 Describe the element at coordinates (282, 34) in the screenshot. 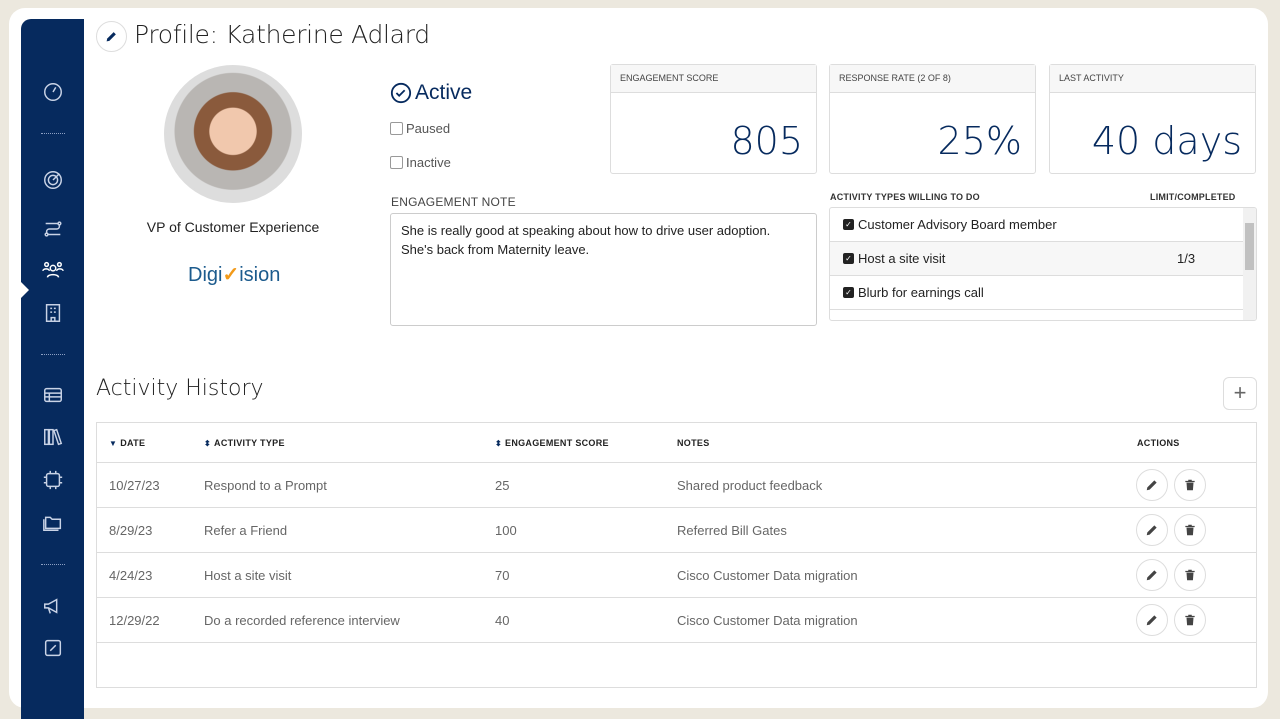

I see `page-title: Profile: Katherine Adlard` at that location.